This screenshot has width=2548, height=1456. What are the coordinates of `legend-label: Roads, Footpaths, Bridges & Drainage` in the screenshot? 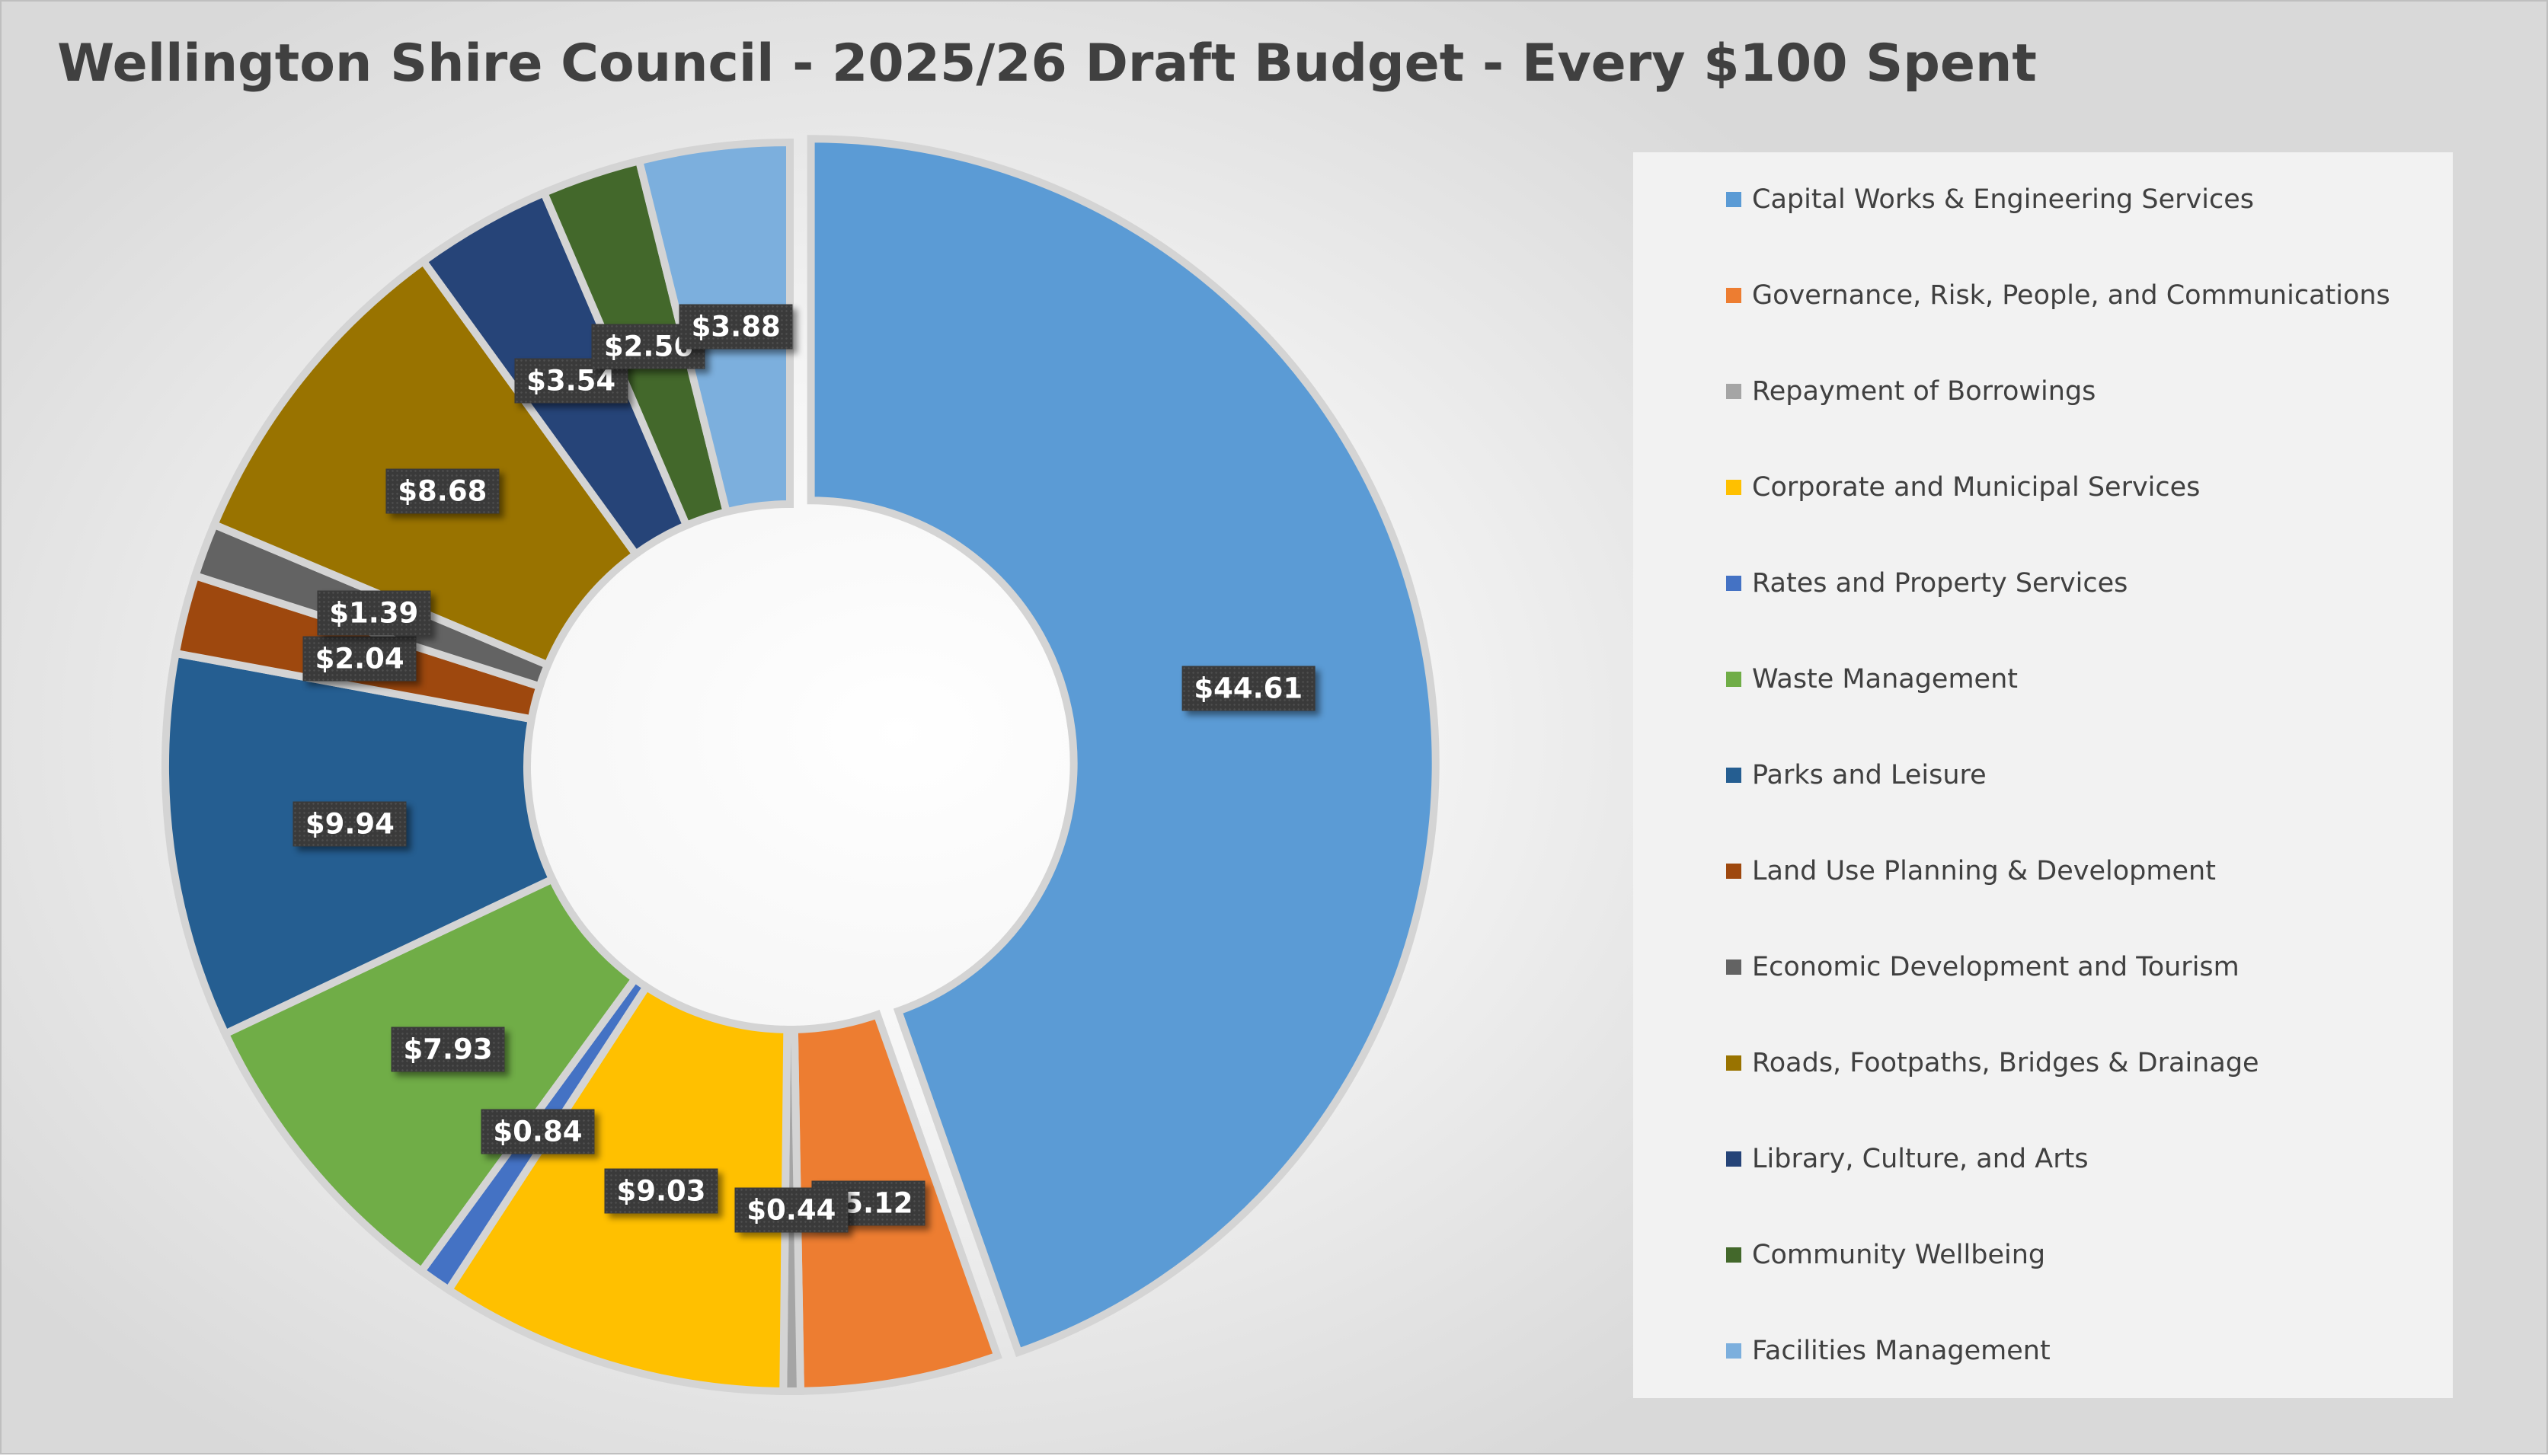 It's located at (2005, 1063).